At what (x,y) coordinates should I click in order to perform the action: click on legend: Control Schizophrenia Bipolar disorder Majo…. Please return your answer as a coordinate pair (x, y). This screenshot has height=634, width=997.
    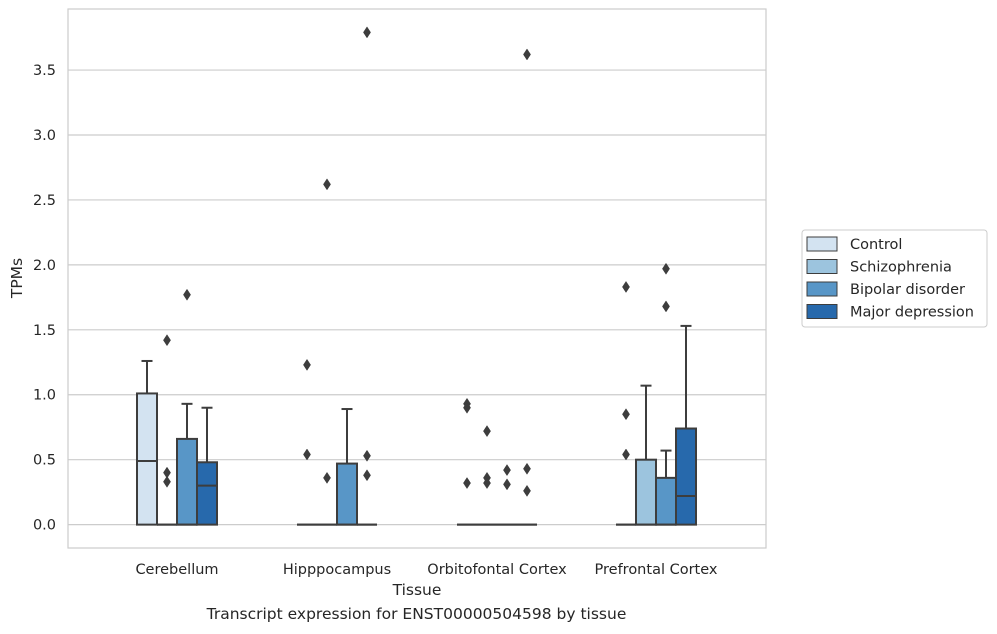
    Looking at the image, I should click on (894, 278).